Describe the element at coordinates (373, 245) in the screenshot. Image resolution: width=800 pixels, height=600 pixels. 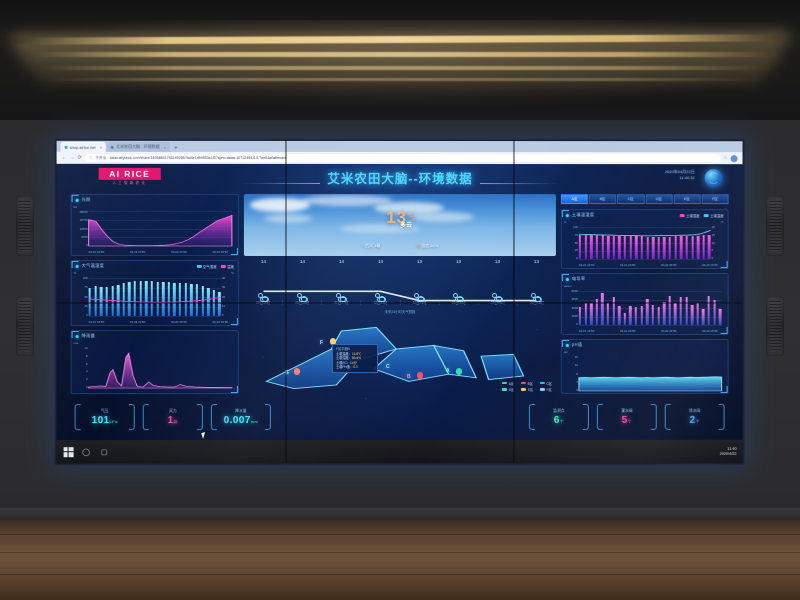
I see `wind-text: 西风 1级` at that location.